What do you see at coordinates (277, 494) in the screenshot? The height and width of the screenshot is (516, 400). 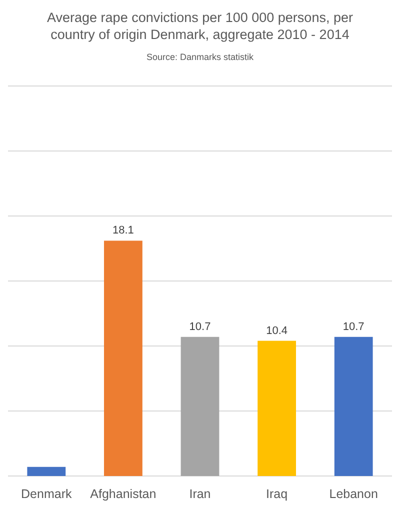 I see `x-tick-label: Iraq` at bounding box center [277, 494].